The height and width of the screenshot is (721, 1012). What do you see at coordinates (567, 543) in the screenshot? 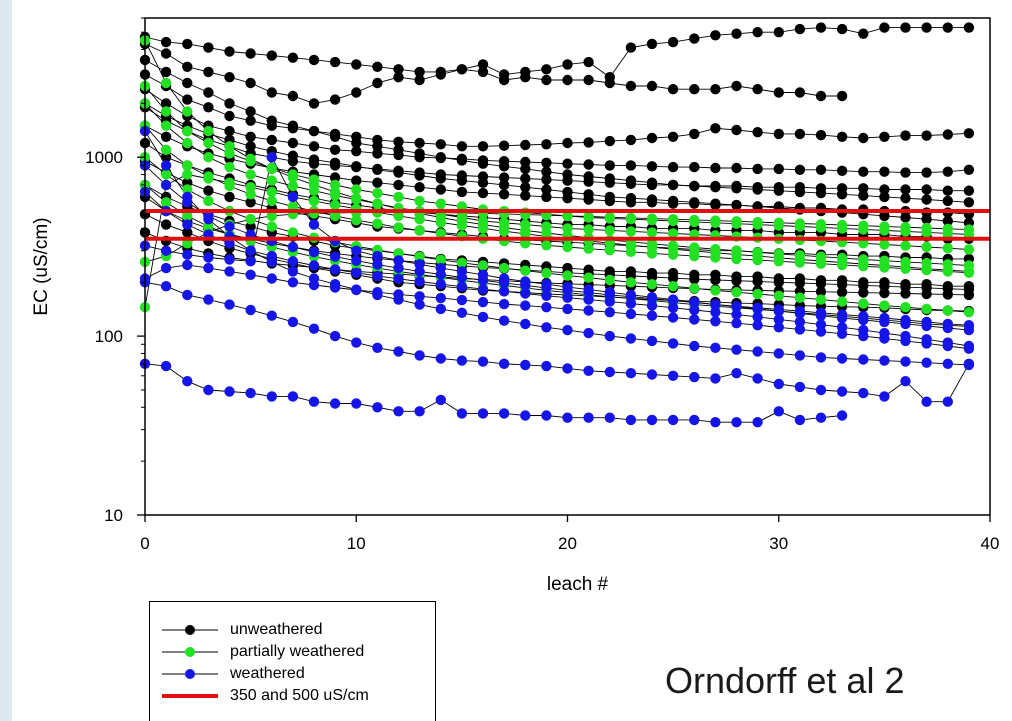
I see `x-tick-label: 20` at bounding box center [567, 543].